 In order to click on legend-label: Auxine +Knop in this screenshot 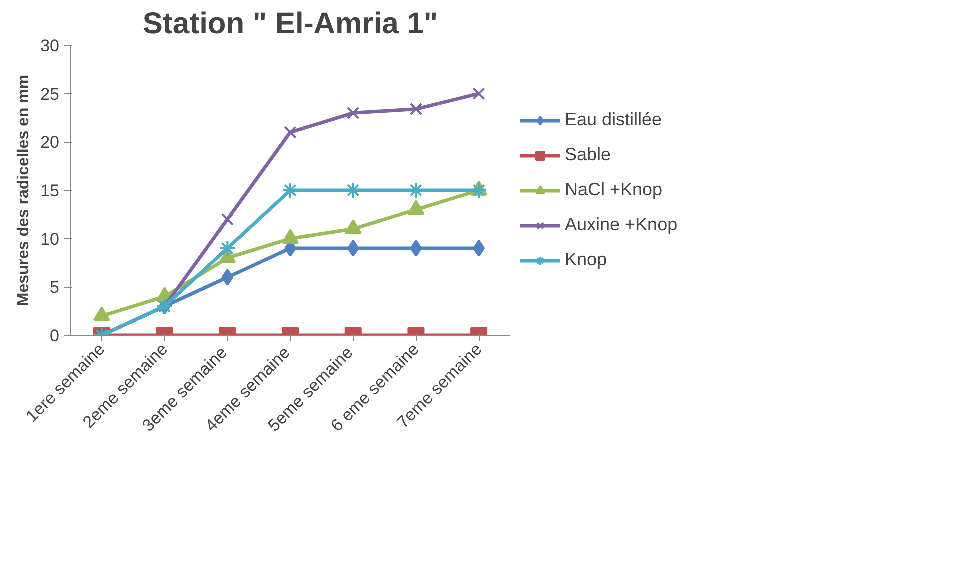, I will do `click(621, 225)`.